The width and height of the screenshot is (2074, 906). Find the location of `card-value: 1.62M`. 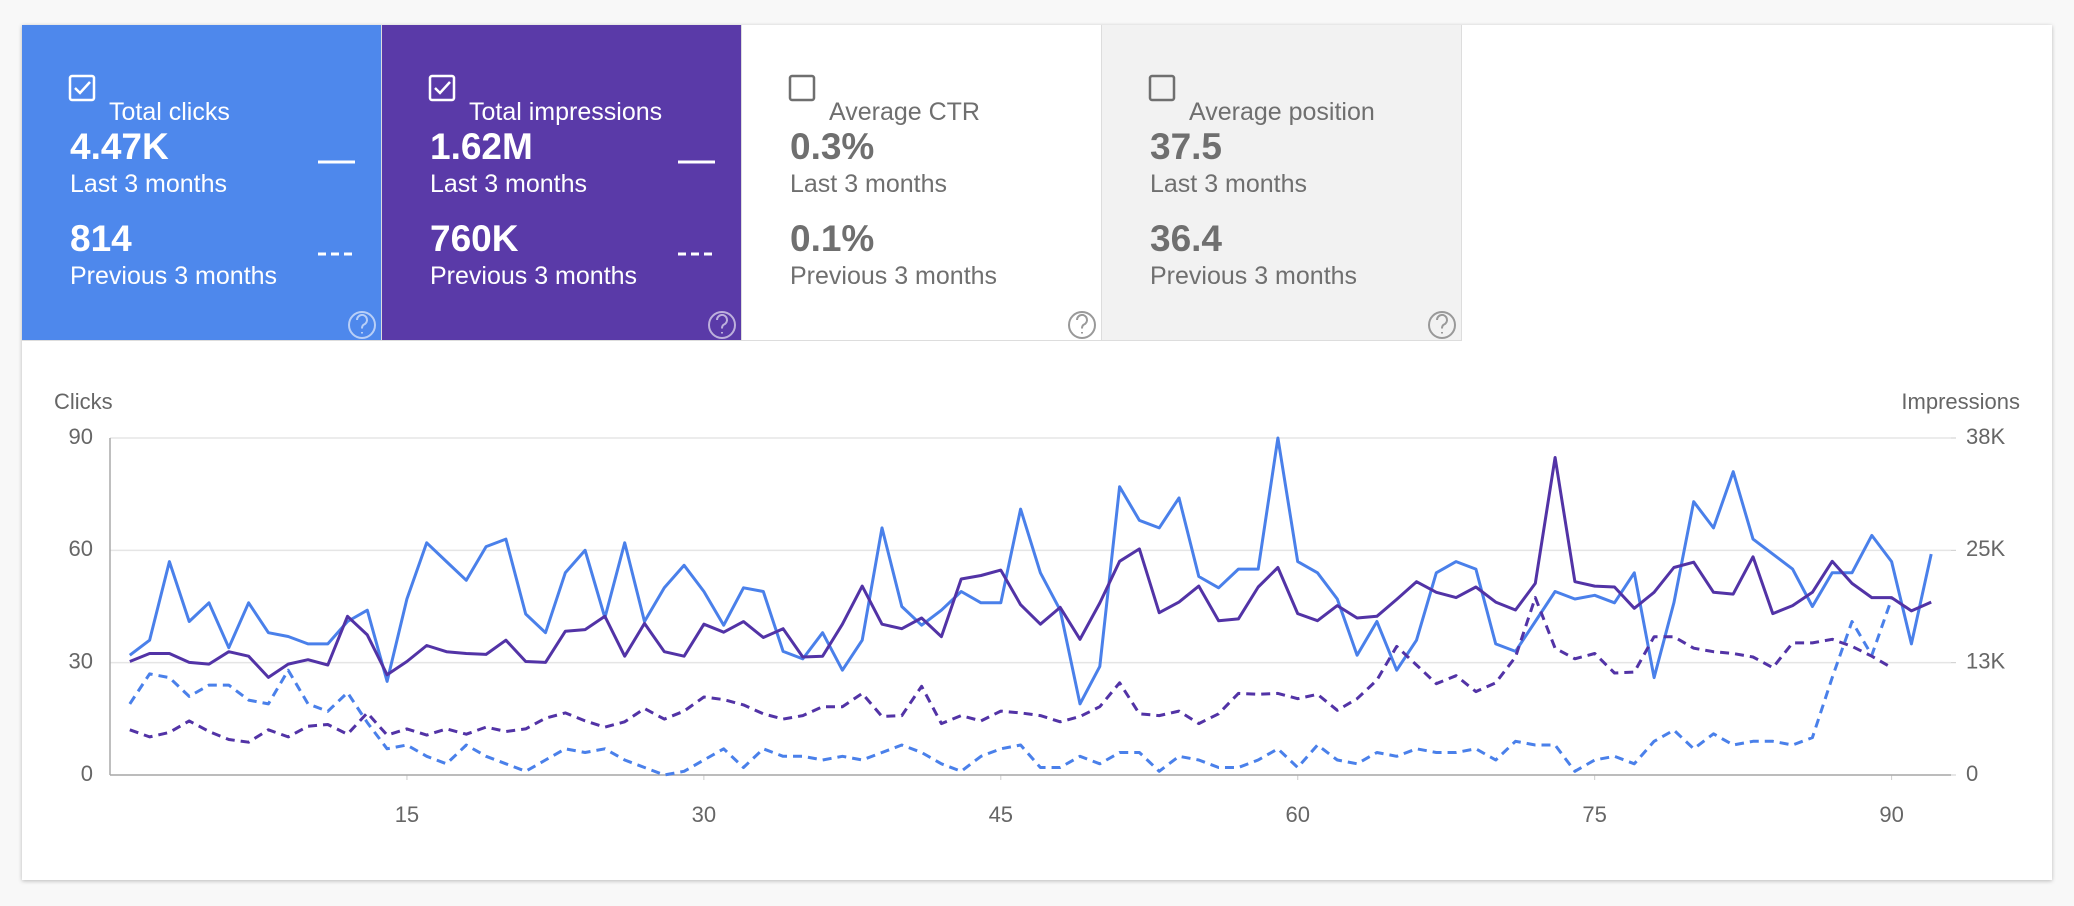

card-value: 1.62M is located at coordinates (481, 146).